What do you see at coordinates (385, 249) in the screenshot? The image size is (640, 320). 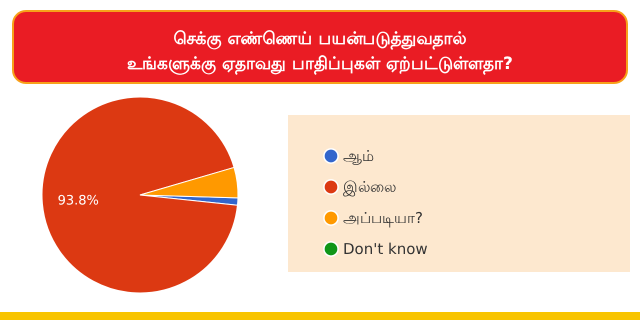 I see `legend-label: Don't know` at bounding box center [385, 249].